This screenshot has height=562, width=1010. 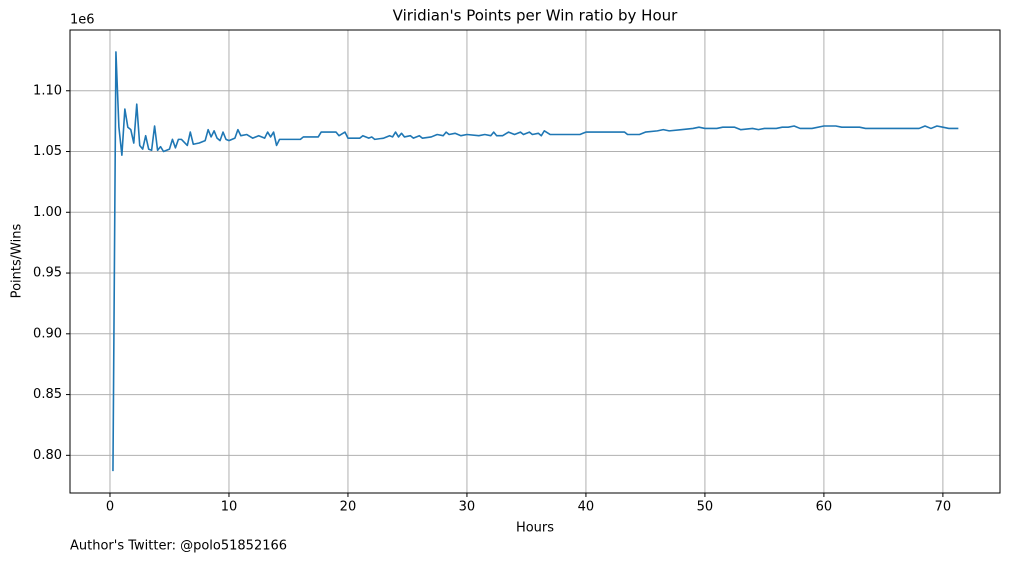 What do you see at coordinates (47, 90) in the screenshot?
I see `y-tick-label: 1.10` at bounding box center [47, 90].